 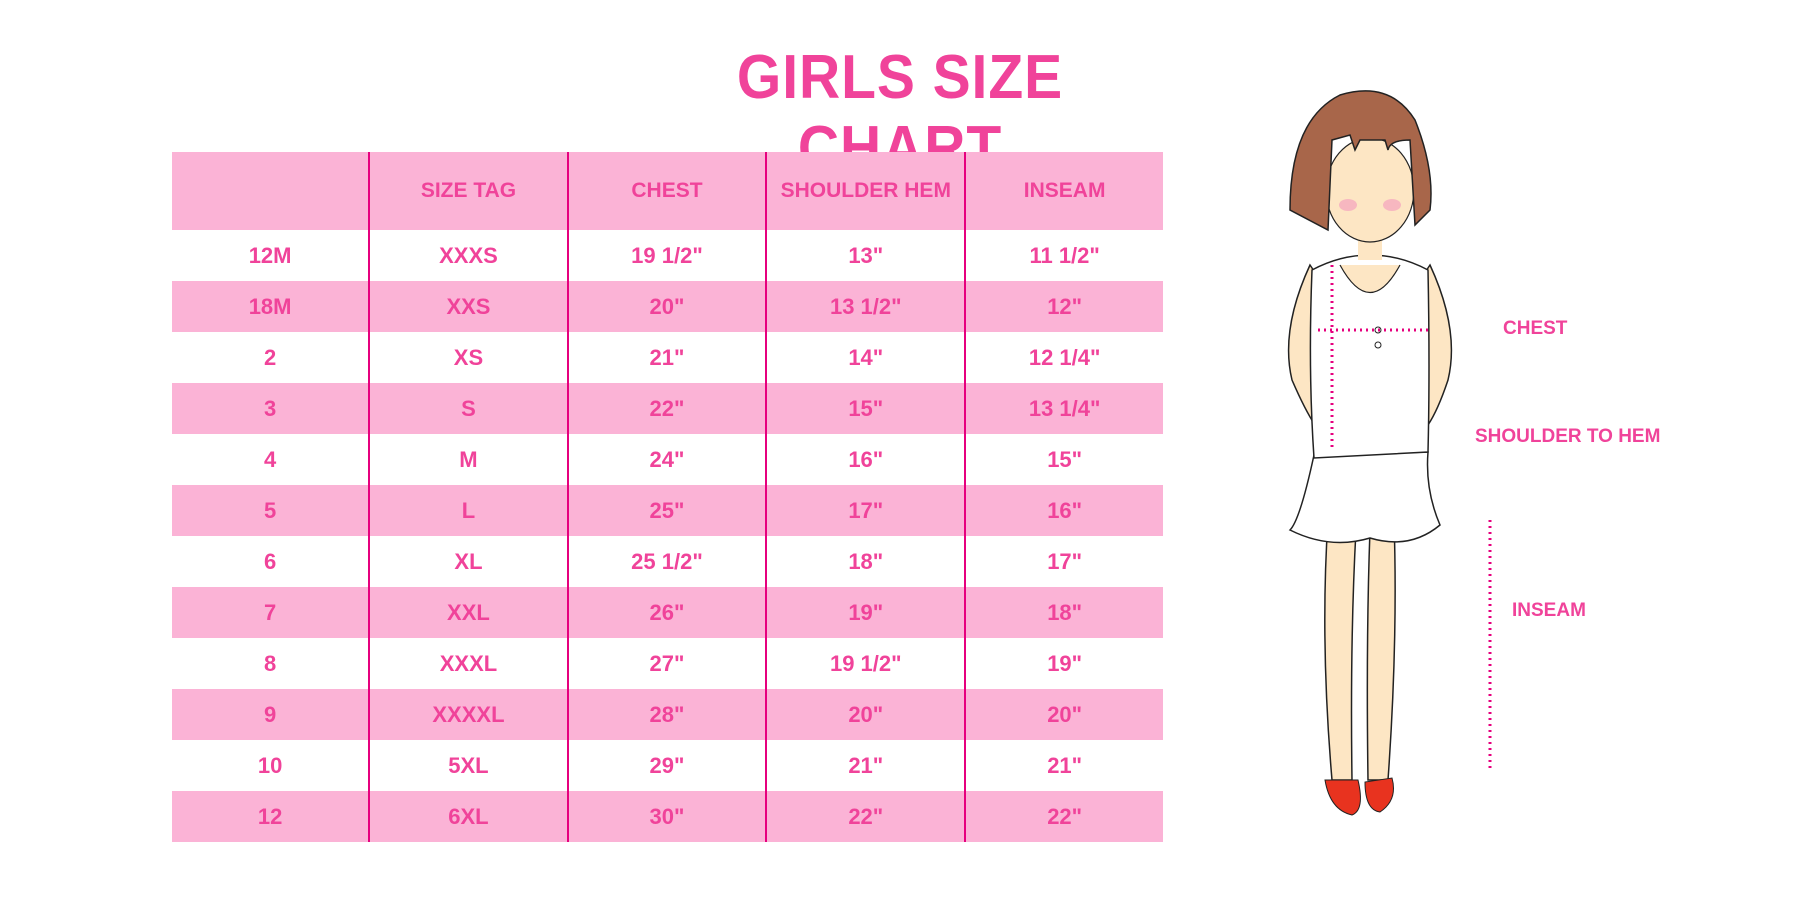 I want to click on table-cell: 29", so click(x=666, y=765).